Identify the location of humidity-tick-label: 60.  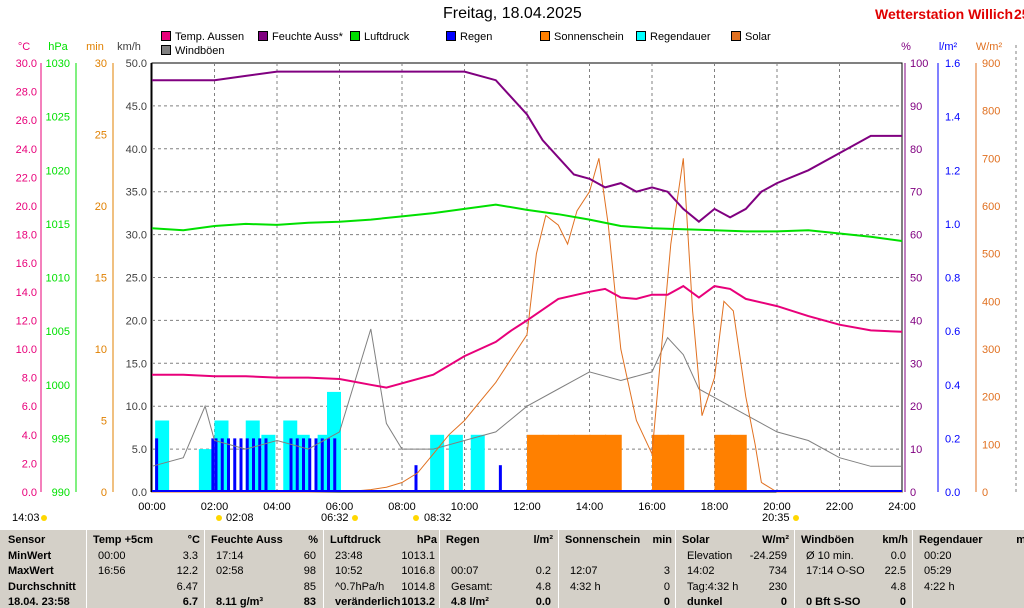
(916, 236).